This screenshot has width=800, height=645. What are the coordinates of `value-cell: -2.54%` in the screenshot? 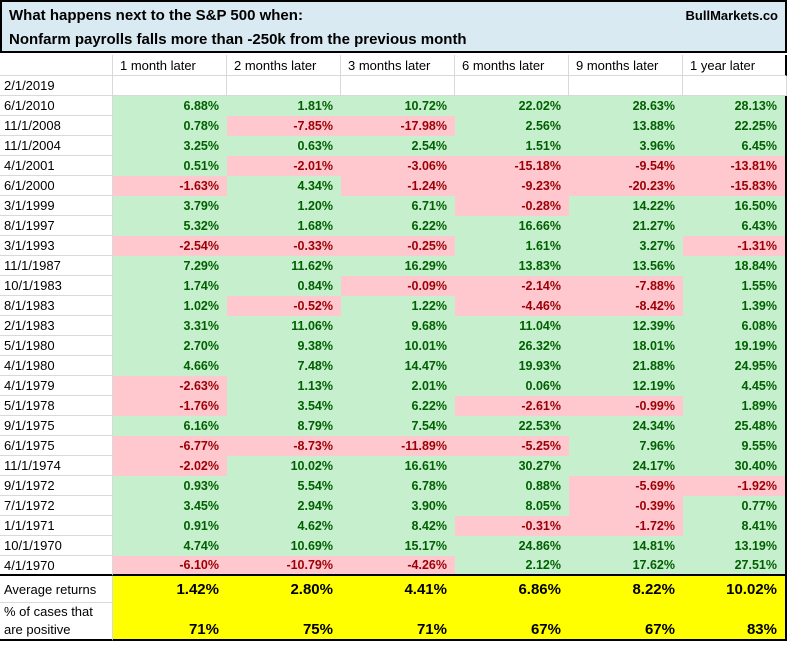 It's located at (170, 246).